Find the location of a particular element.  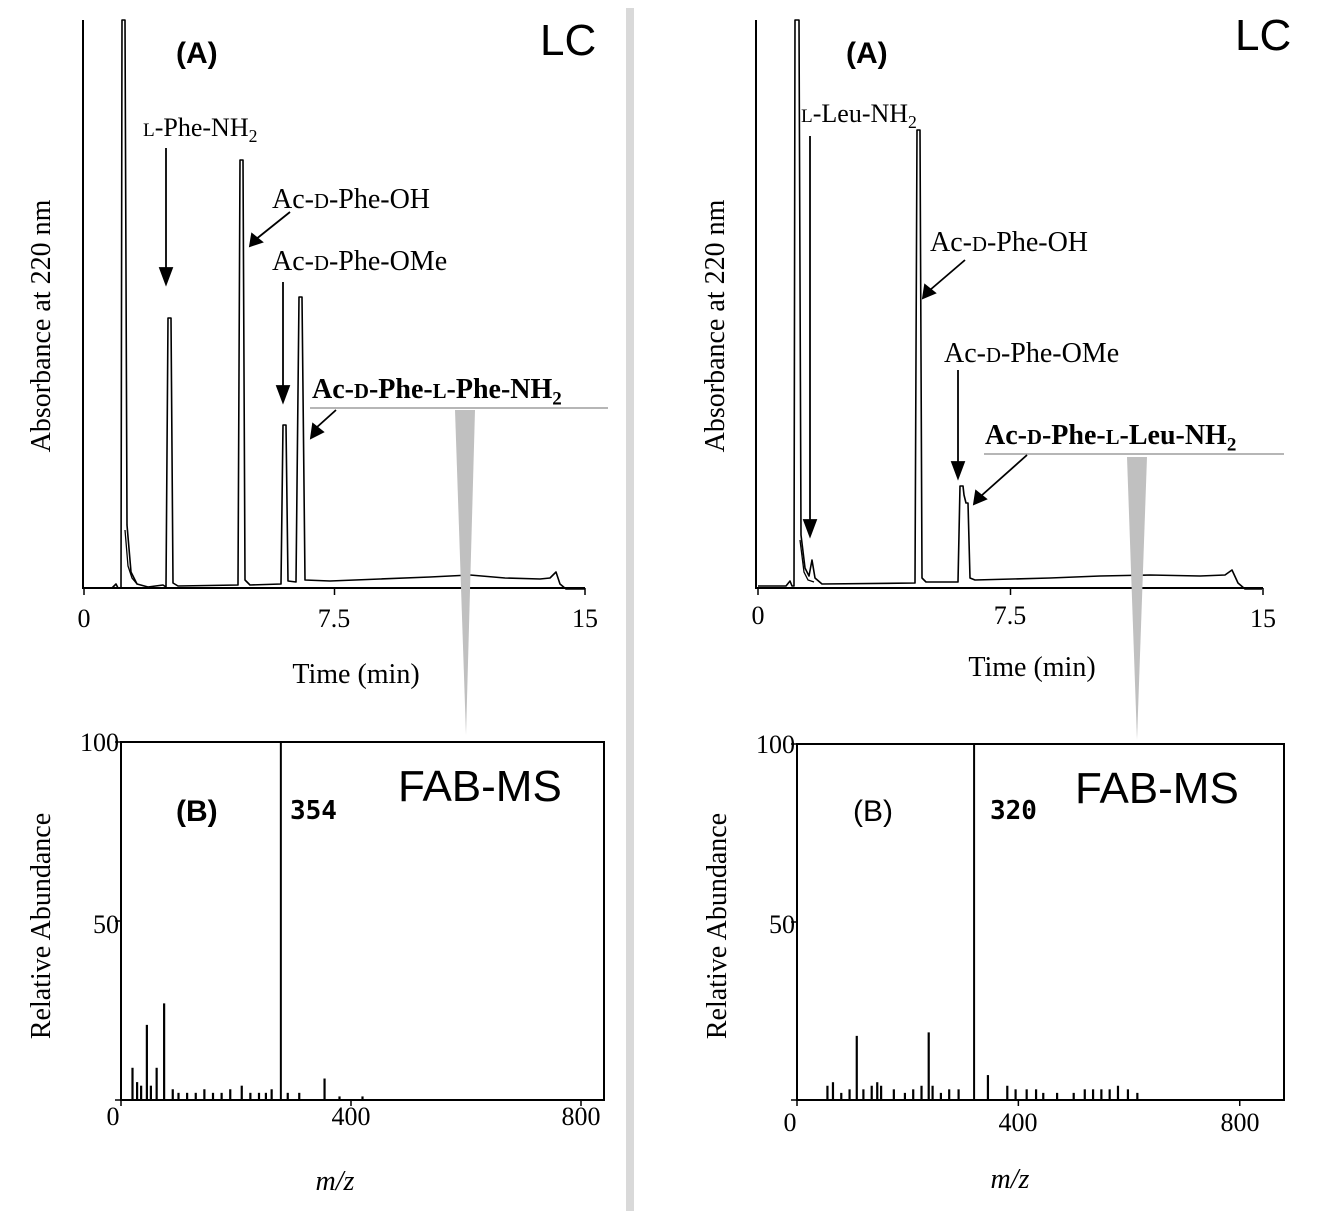

peak-label-l-phe-nh2: L-Phe-NH2 is located at coordinates (200, 129).